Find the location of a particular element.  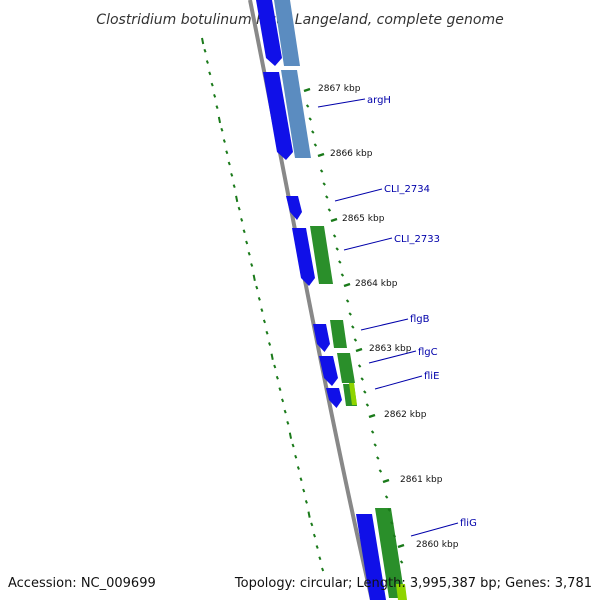

tick-label: 2866 kbp is located at coordinates (351, 154).